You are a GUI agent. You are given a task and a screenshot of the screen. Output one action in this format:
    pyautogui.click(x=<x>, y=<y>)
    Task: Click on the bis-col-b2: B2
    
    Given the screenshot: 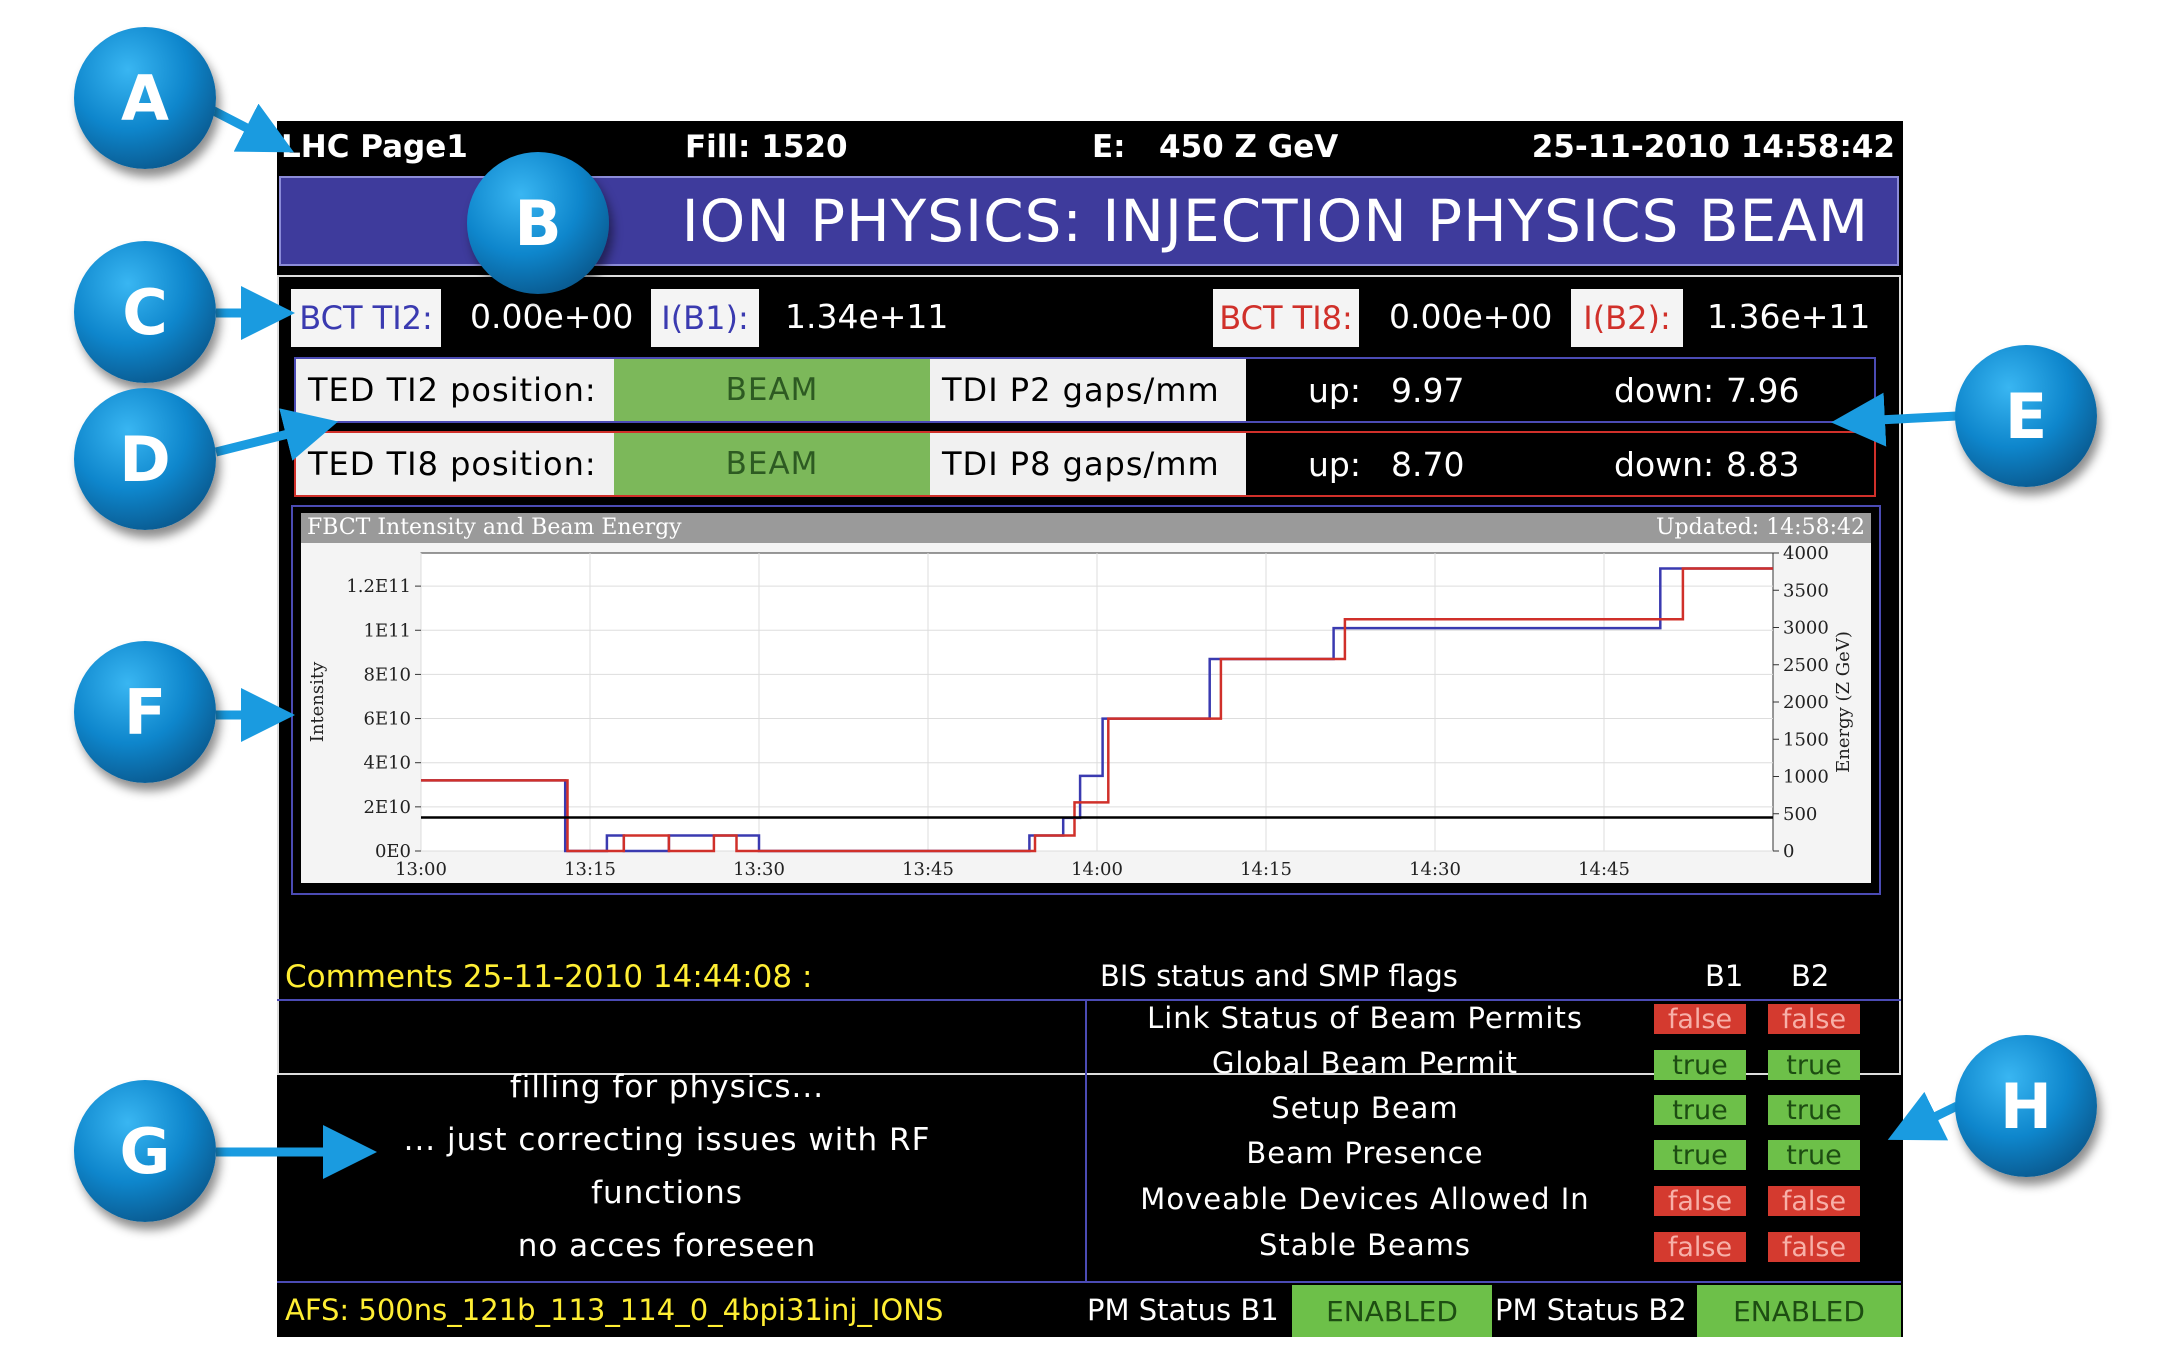 What is the action you would take?
    pyautogui.click(x=1810, y=976)
    